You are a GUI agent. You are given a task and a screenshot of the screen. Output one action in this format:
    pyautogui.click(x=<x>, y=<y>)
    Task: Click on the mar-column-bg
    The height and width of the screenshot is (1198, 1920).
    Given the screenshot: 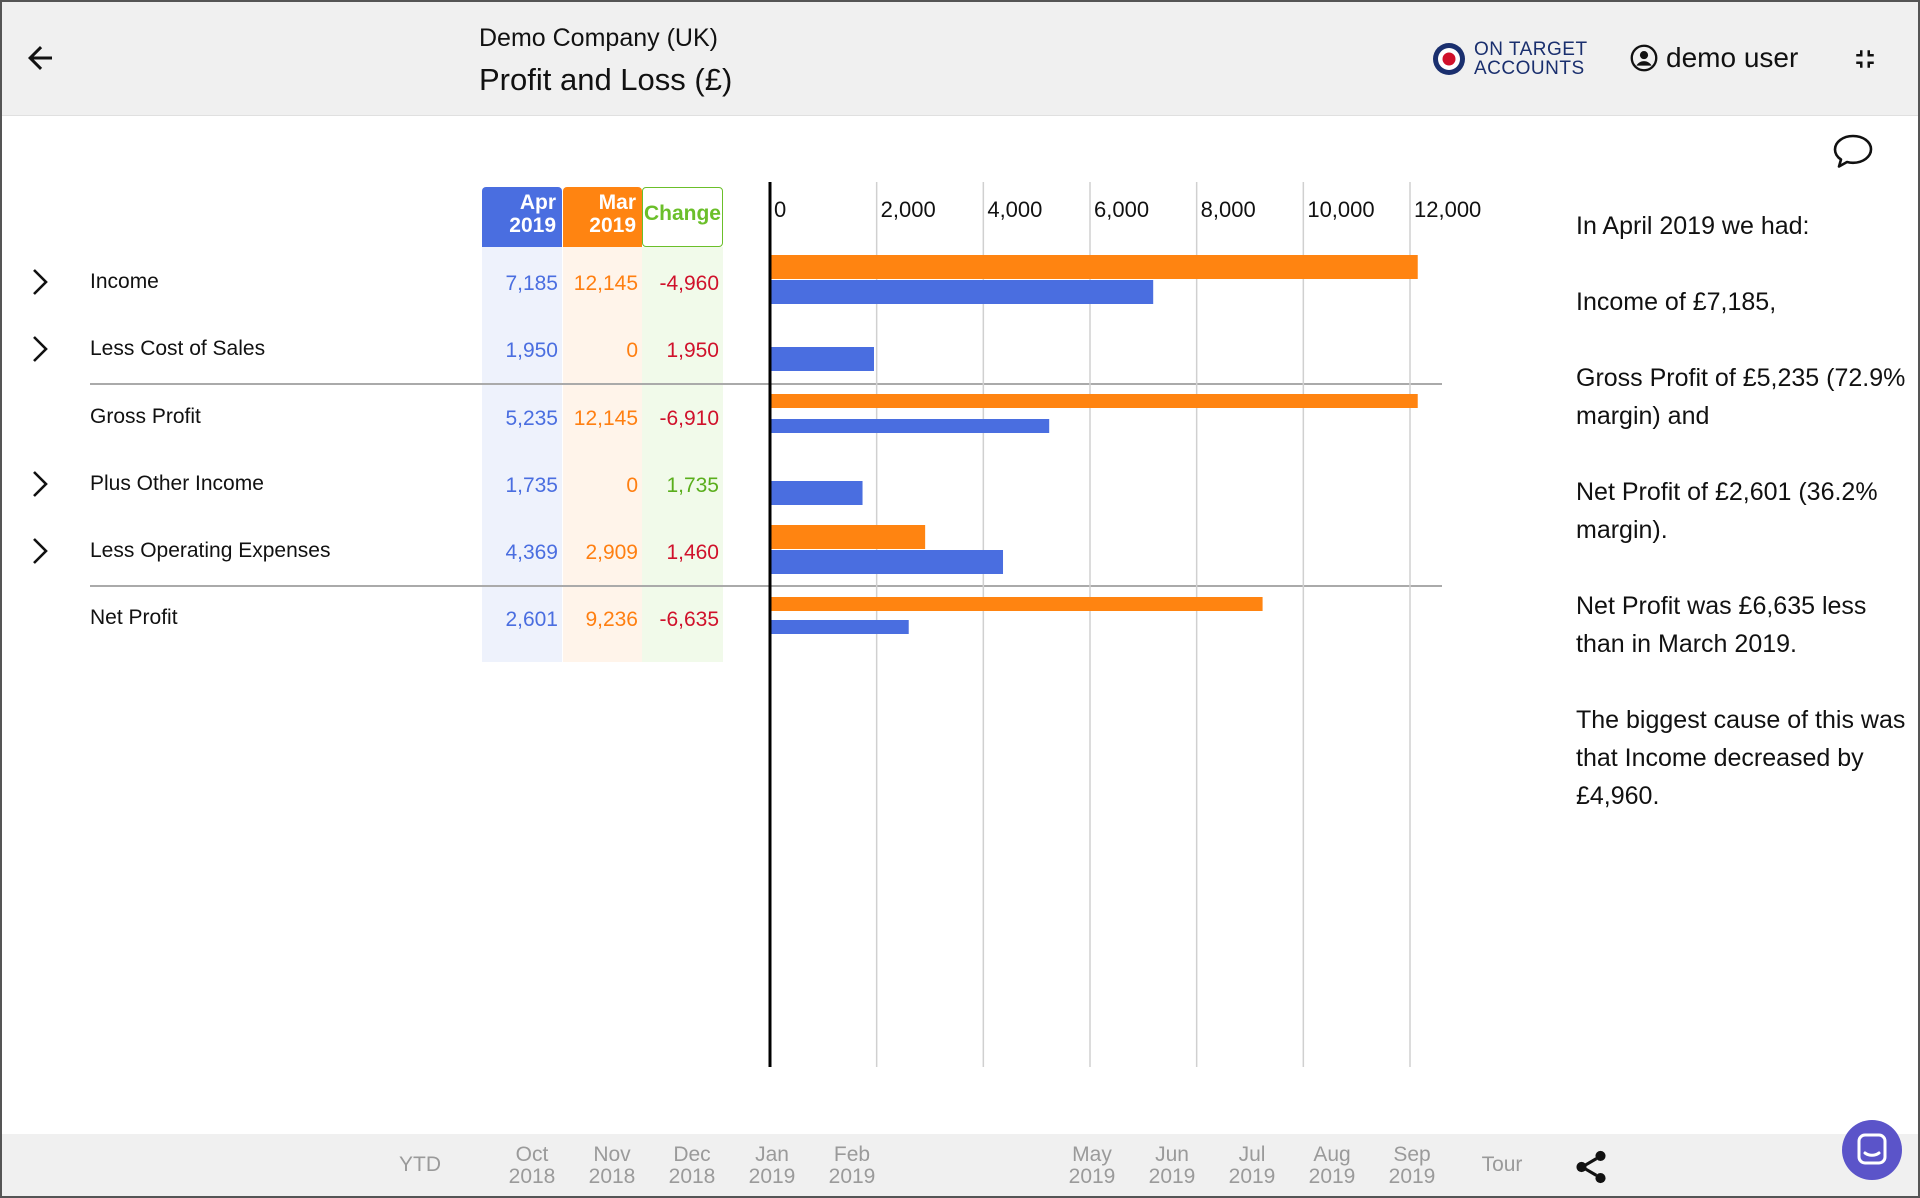 What is the action you would take?
    pyautogui.click(x=602, y=454)
    